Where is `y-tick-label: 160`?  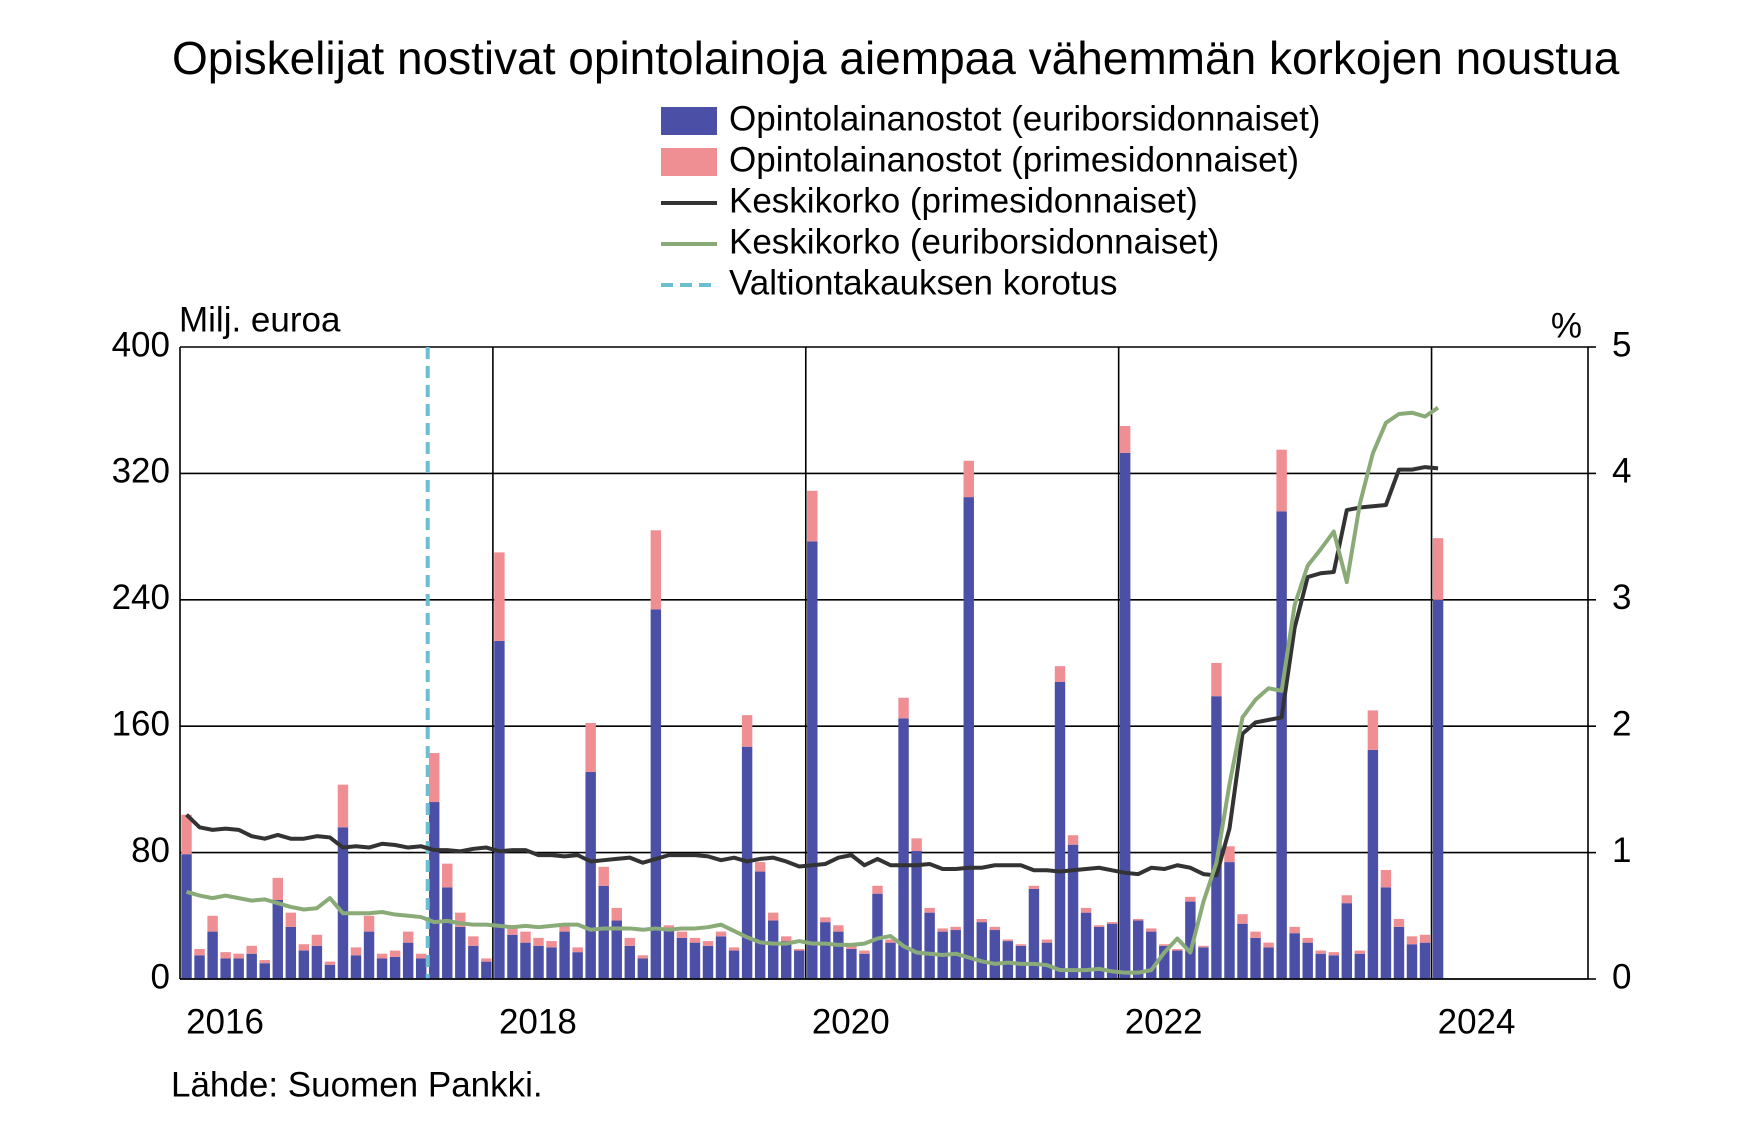 y-tick-label: 160 is located at coordinates (141, 723).